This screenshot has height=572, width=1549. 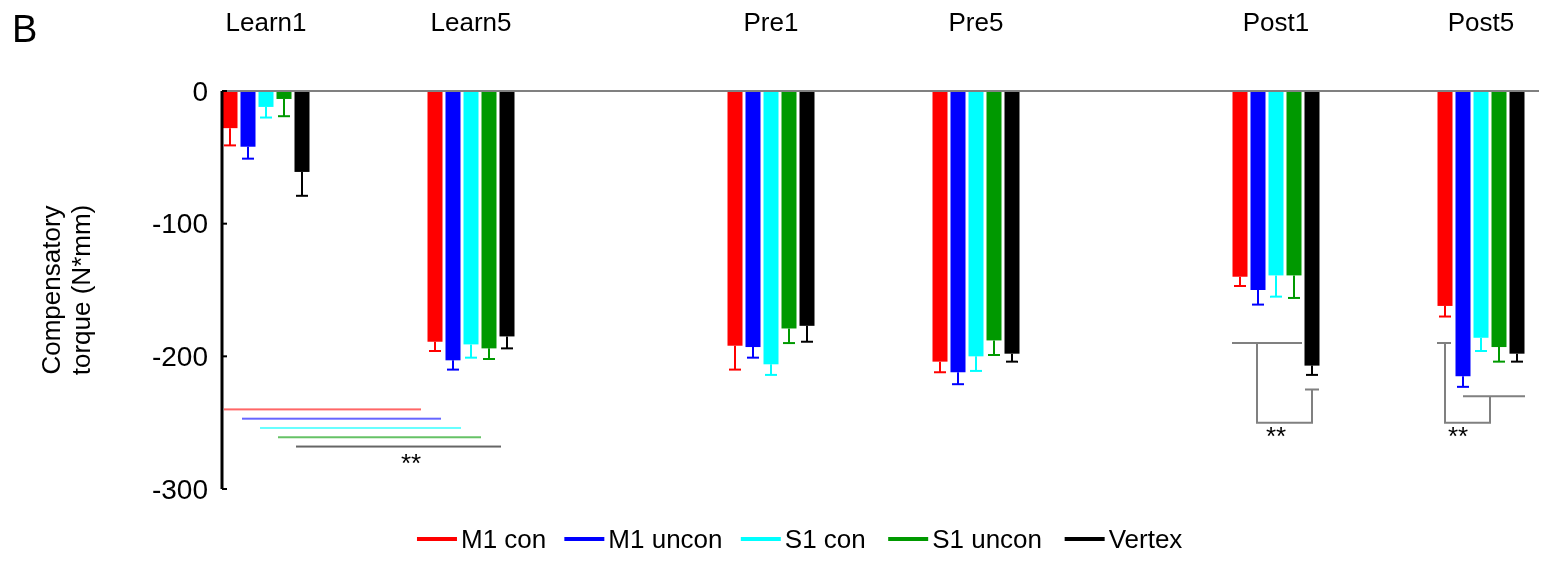 What do you see at coordinates (179, 489) in the screenshot?
I see `y-tick-label: -300` at bounding box center [179, 489].